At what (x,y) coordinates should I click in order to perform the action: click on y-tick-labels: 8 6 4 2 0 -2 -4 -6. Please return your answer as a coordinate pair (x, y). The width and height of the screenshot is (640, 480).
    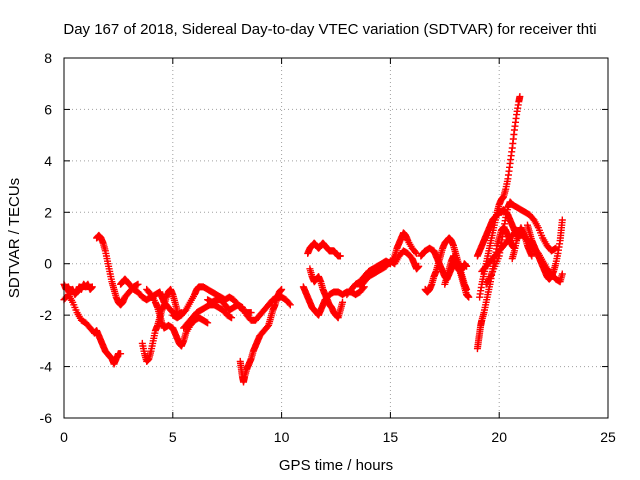
    Looking at the image, I should click on (46, 238).